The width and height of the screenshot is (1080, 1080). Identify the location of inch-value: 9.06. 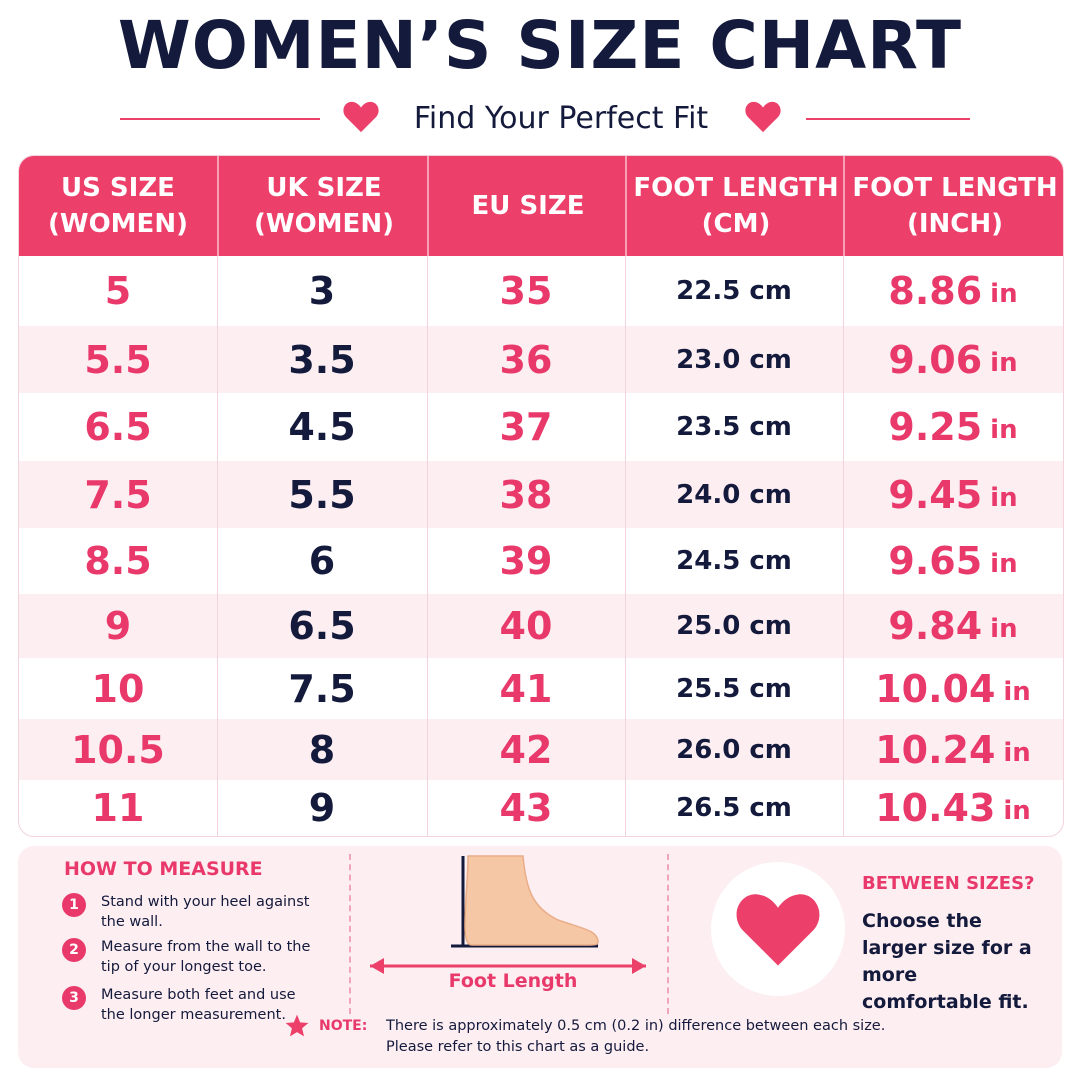
(935, 359).